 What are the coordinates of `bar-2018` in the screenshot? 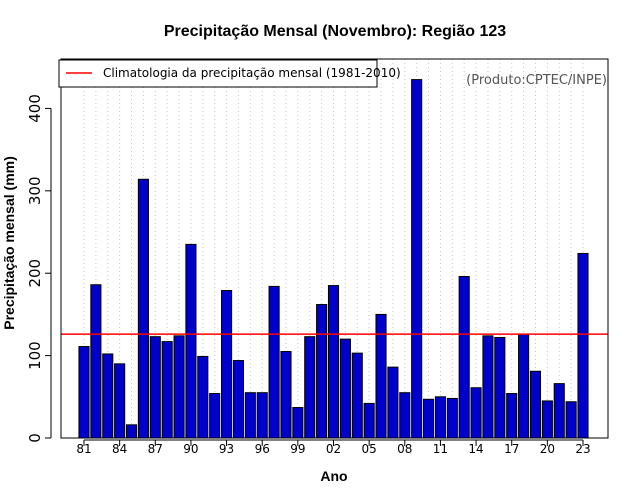 It's located at (524, 386).